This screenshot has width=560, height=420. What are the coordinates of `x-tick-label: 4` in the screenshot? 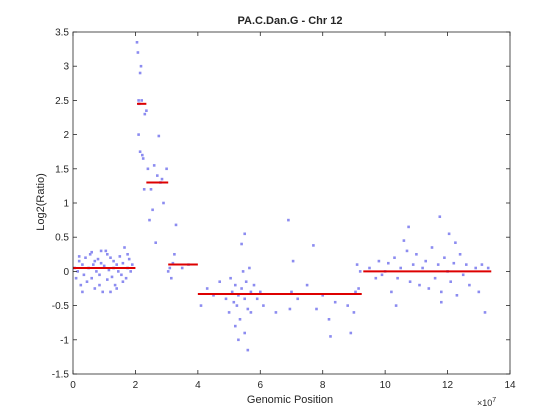 It's located at (198, 385).